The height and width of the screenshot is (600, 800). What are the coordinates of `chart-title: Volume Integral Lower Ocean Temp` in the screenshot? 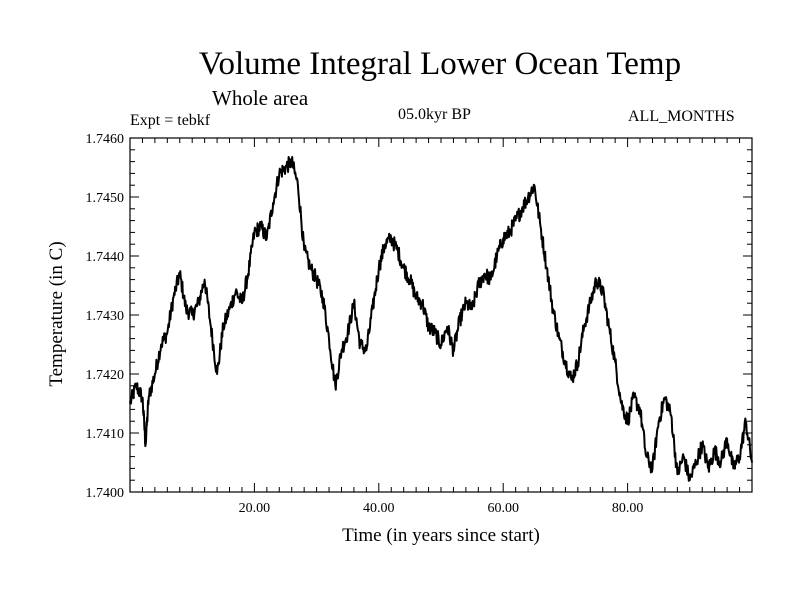 It's located at (440, 64).